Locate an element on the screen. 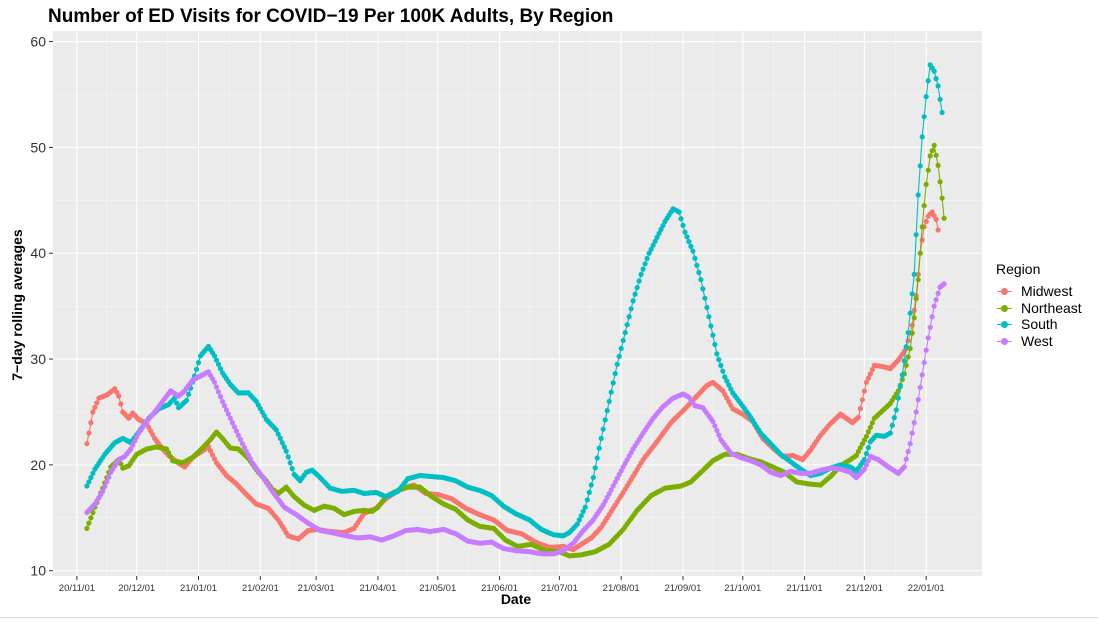 The height and width of the screenshot is (620, 1098). legend-label-south: South is located at coordinates (1039, 324).